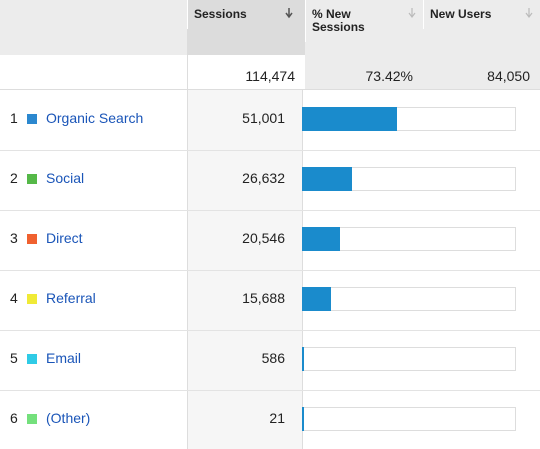 This screenshot has height=449, width=540. Describe the element at coordinates (68, 418) in the screenshot. I see `channel-link: (Other)` at that location.